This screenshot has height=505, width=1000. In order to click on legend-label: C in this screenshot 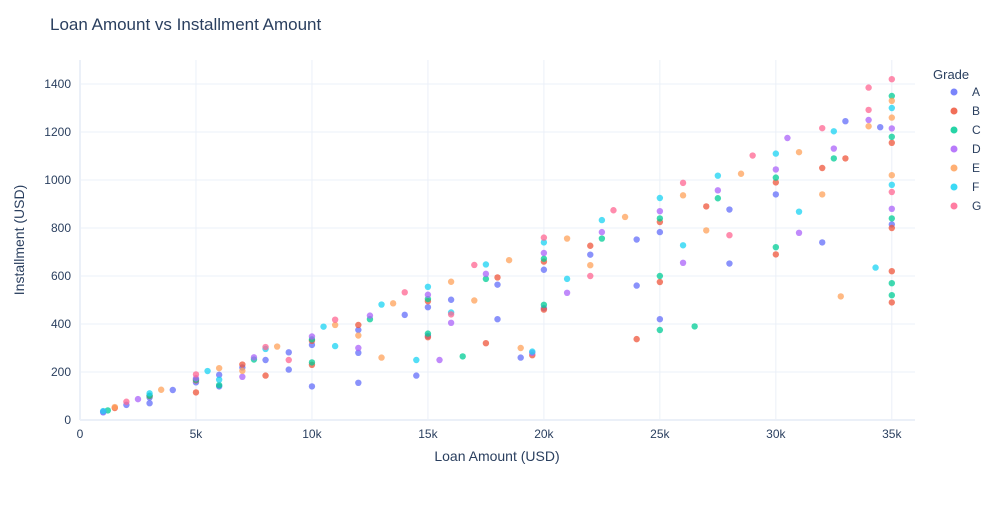, I will do `click(976, 130)`.